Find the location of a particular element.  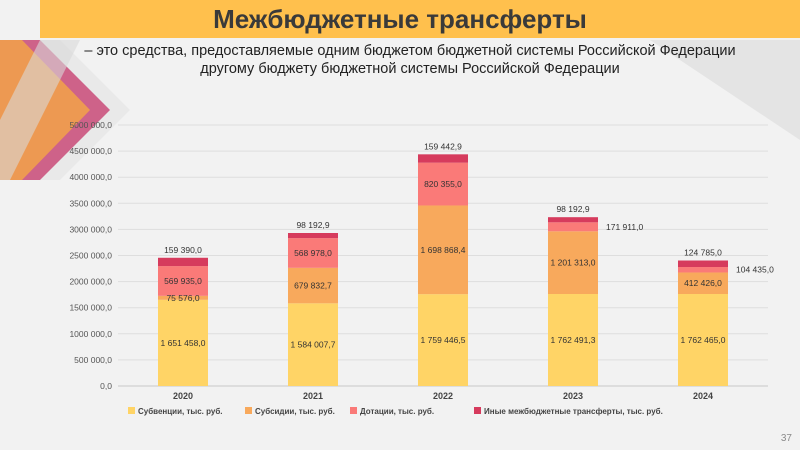

data-label: 1 759 446,5 is located at coordinates (443, 340).